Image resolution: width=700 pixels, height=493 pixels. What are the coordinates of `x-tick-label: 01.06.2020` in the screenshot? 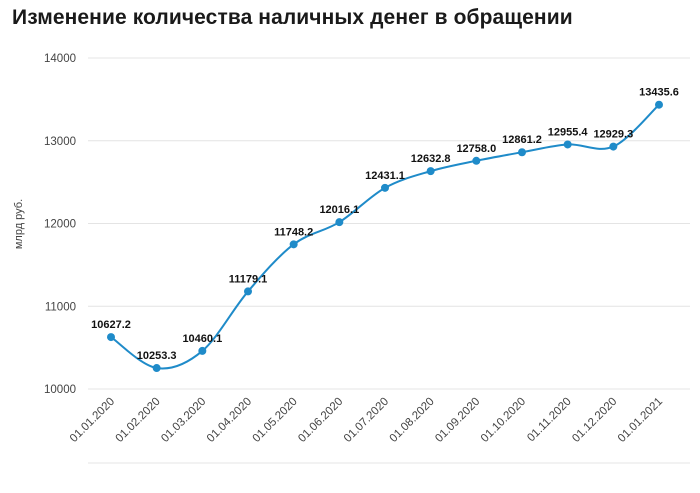 It's located at (320, 420).